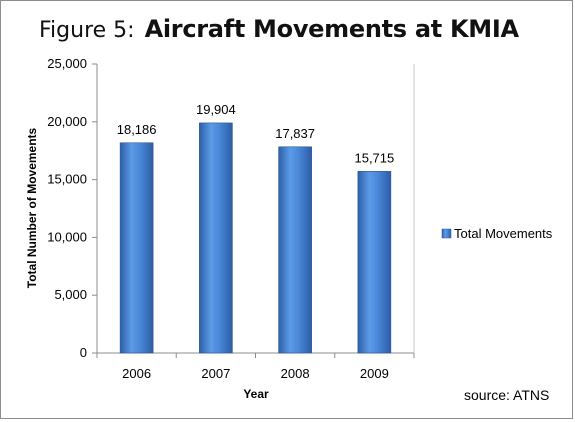 Image resolution: width=575 pixels, height=422 pixels. I want to click on y-axis-title: Total Number of Movements, so click(32, 207).